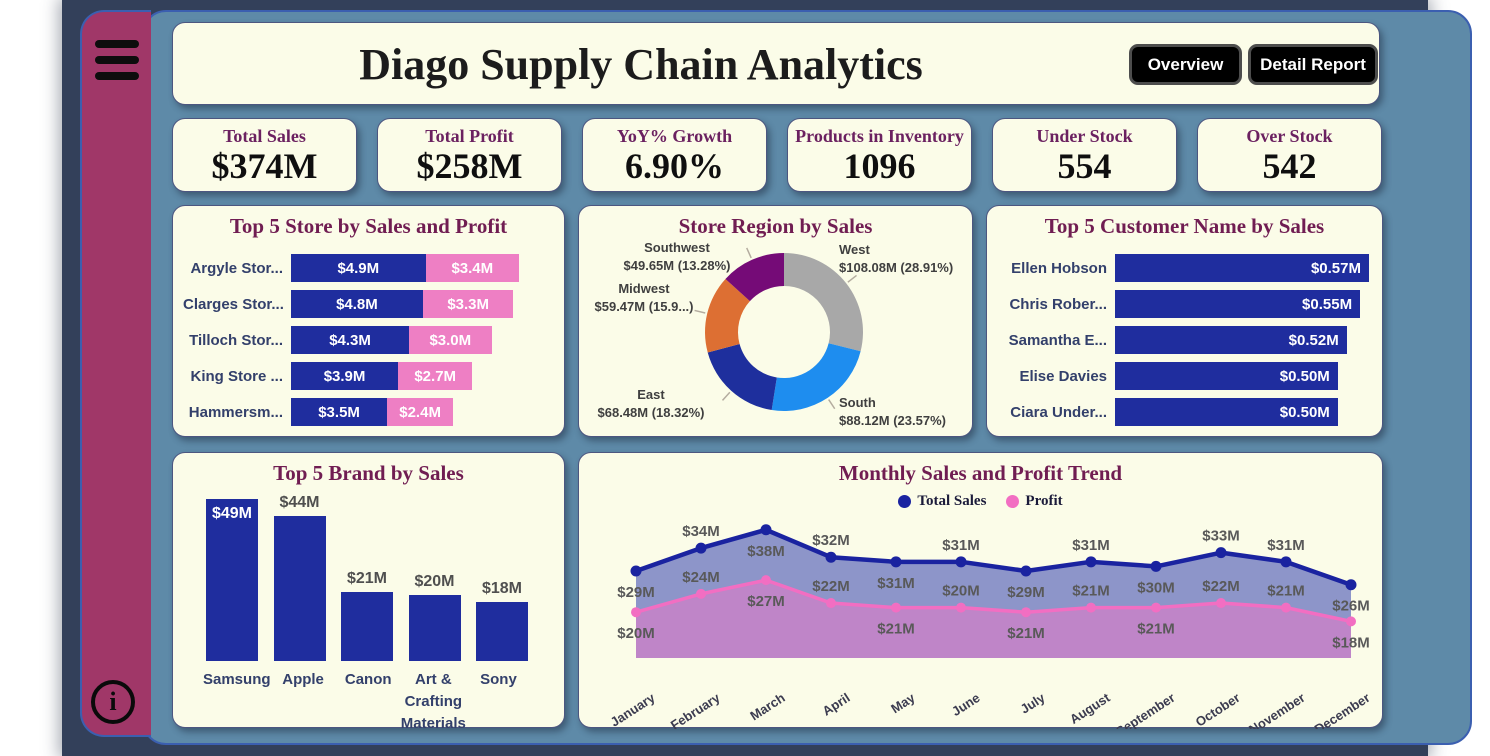  What do you see at coordinates (358, 268) in the screenshot?
I see `sales-bar-segment: $4.9M` at bounding box center [358, 268].